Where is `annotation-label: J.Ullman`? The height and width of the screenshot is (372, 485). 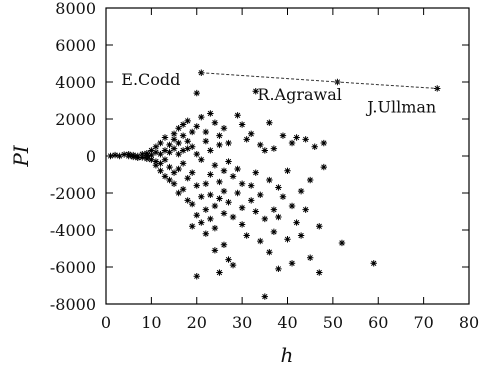
annotation-label: J.Ullman is located at coordinates (400, 106).